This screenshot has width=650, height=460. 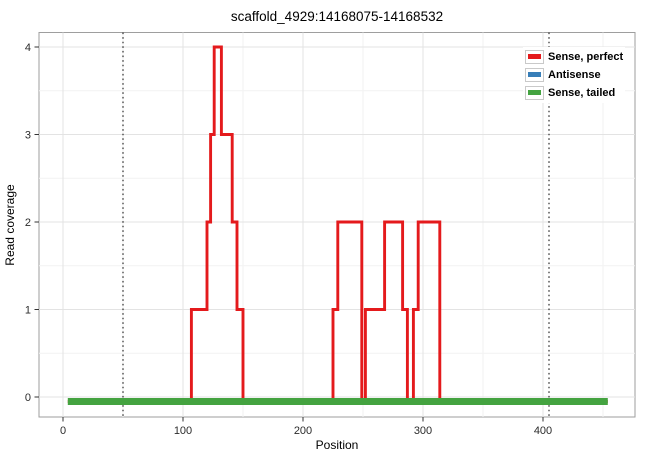 I want to click on y-axis-label: Read coverage, so click(x=10, y=225).